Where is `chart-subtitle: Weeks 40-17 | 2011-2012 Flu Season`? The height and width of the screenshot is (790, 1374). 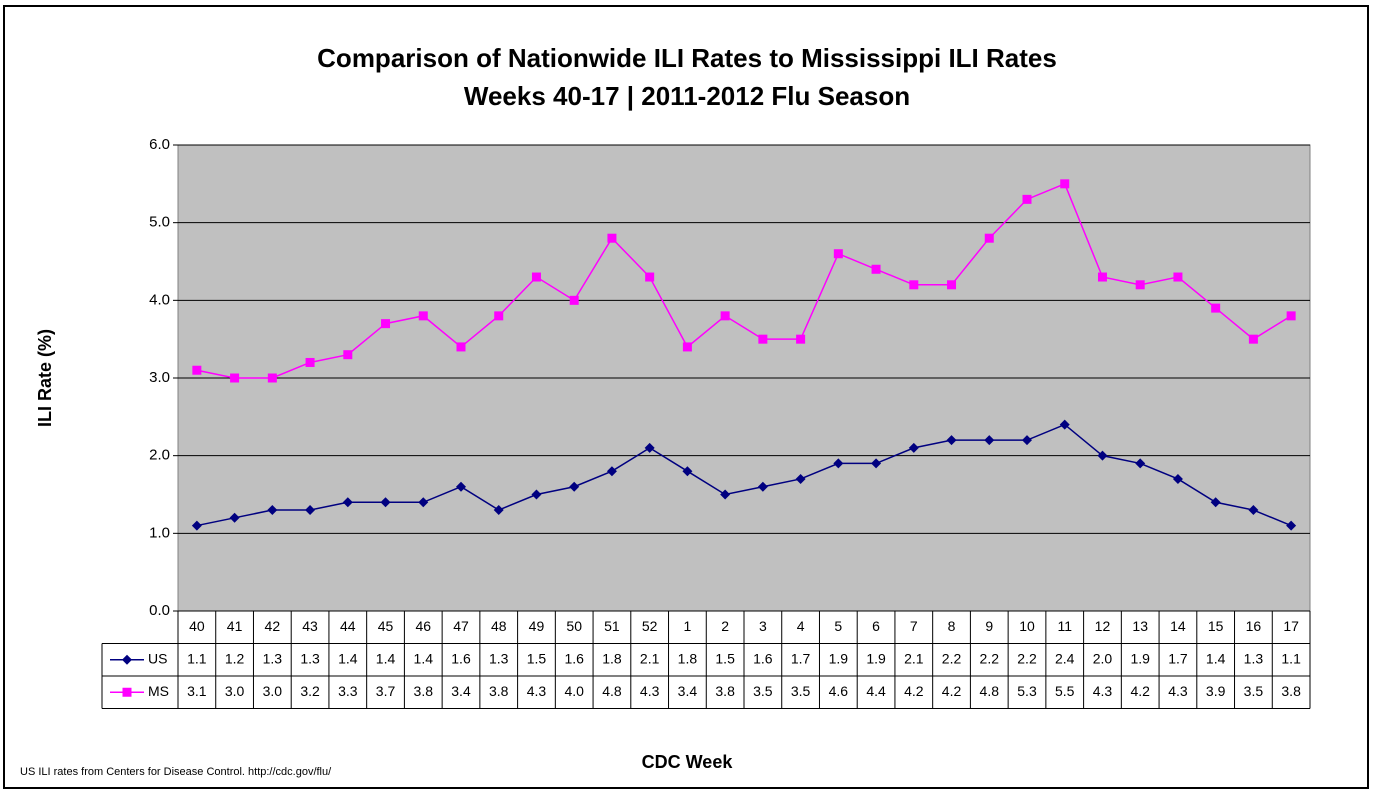 chart-subtitle: Weeks 40-17 | 2011-2012 Flu Season is located at coordinates (687, 96).